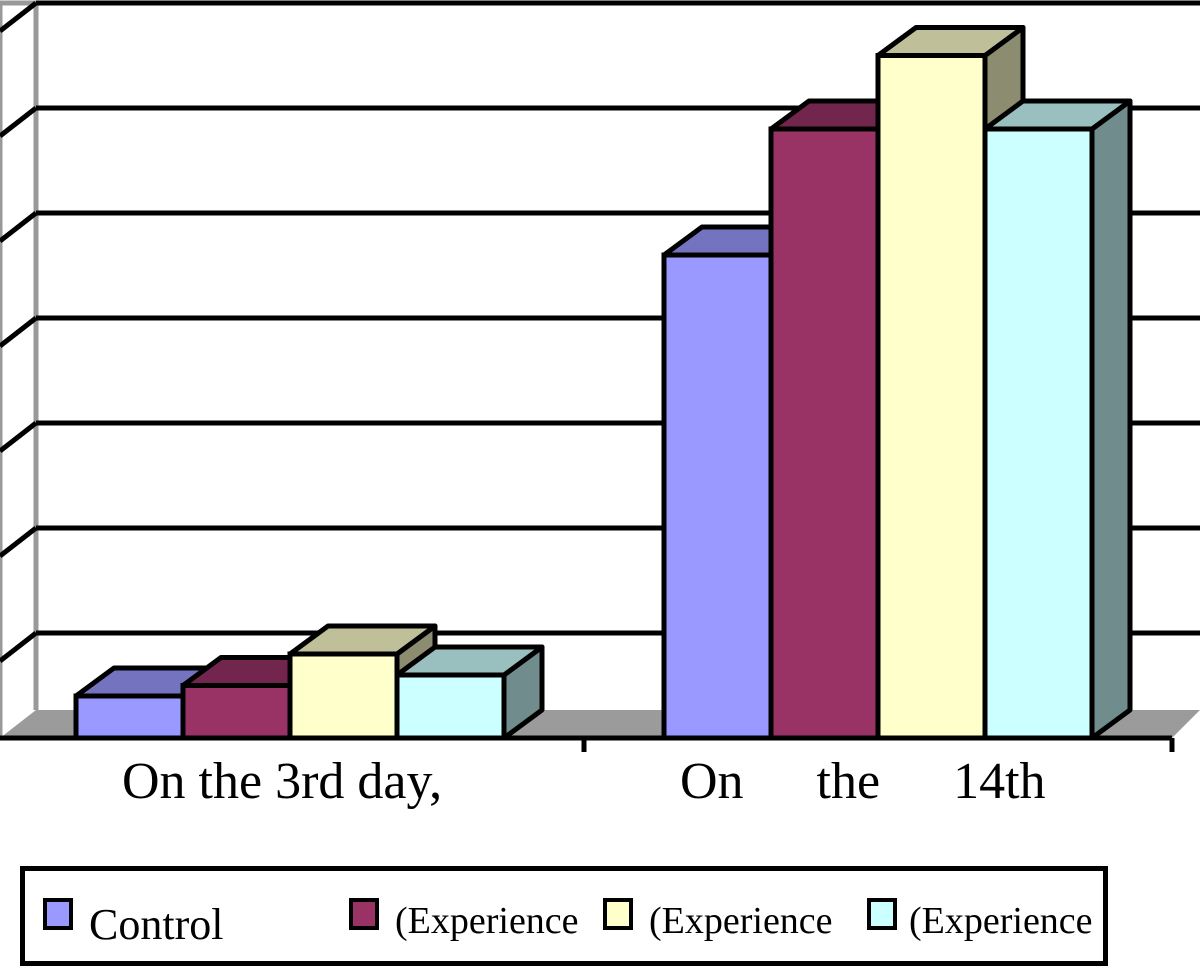  I want to click on category-label-day-3: On the 3rd day,, so click(282, 781).